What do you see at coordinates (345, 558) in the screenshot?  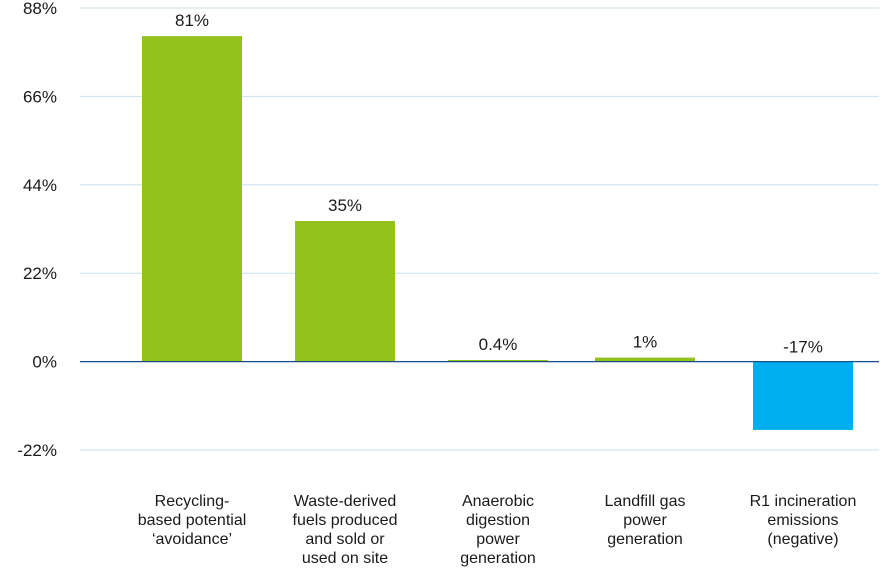 I see `x-tick-label-line: used on site` at bounding box center [345, 558].